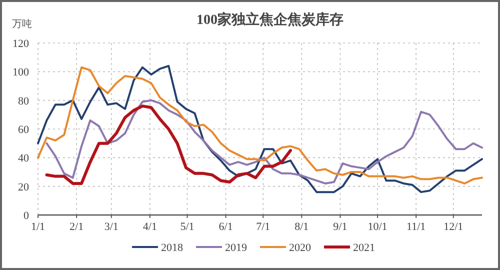 The height and width of the screenshot is (270, 500). What do you see at coordinates (111, 227) in the screenshot?
I see `x-tick-label: 3/1` at bounding box center [111, 227].